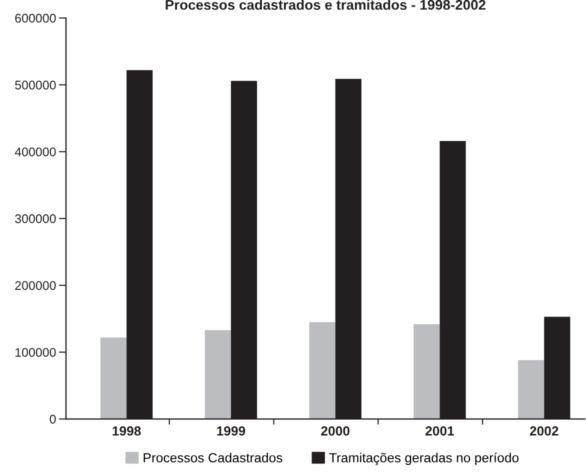 The image size is (586, 473). Describe the element at coordinates (335, 431) in the screenshot. I see `x-tick-label: 2000` at that location.